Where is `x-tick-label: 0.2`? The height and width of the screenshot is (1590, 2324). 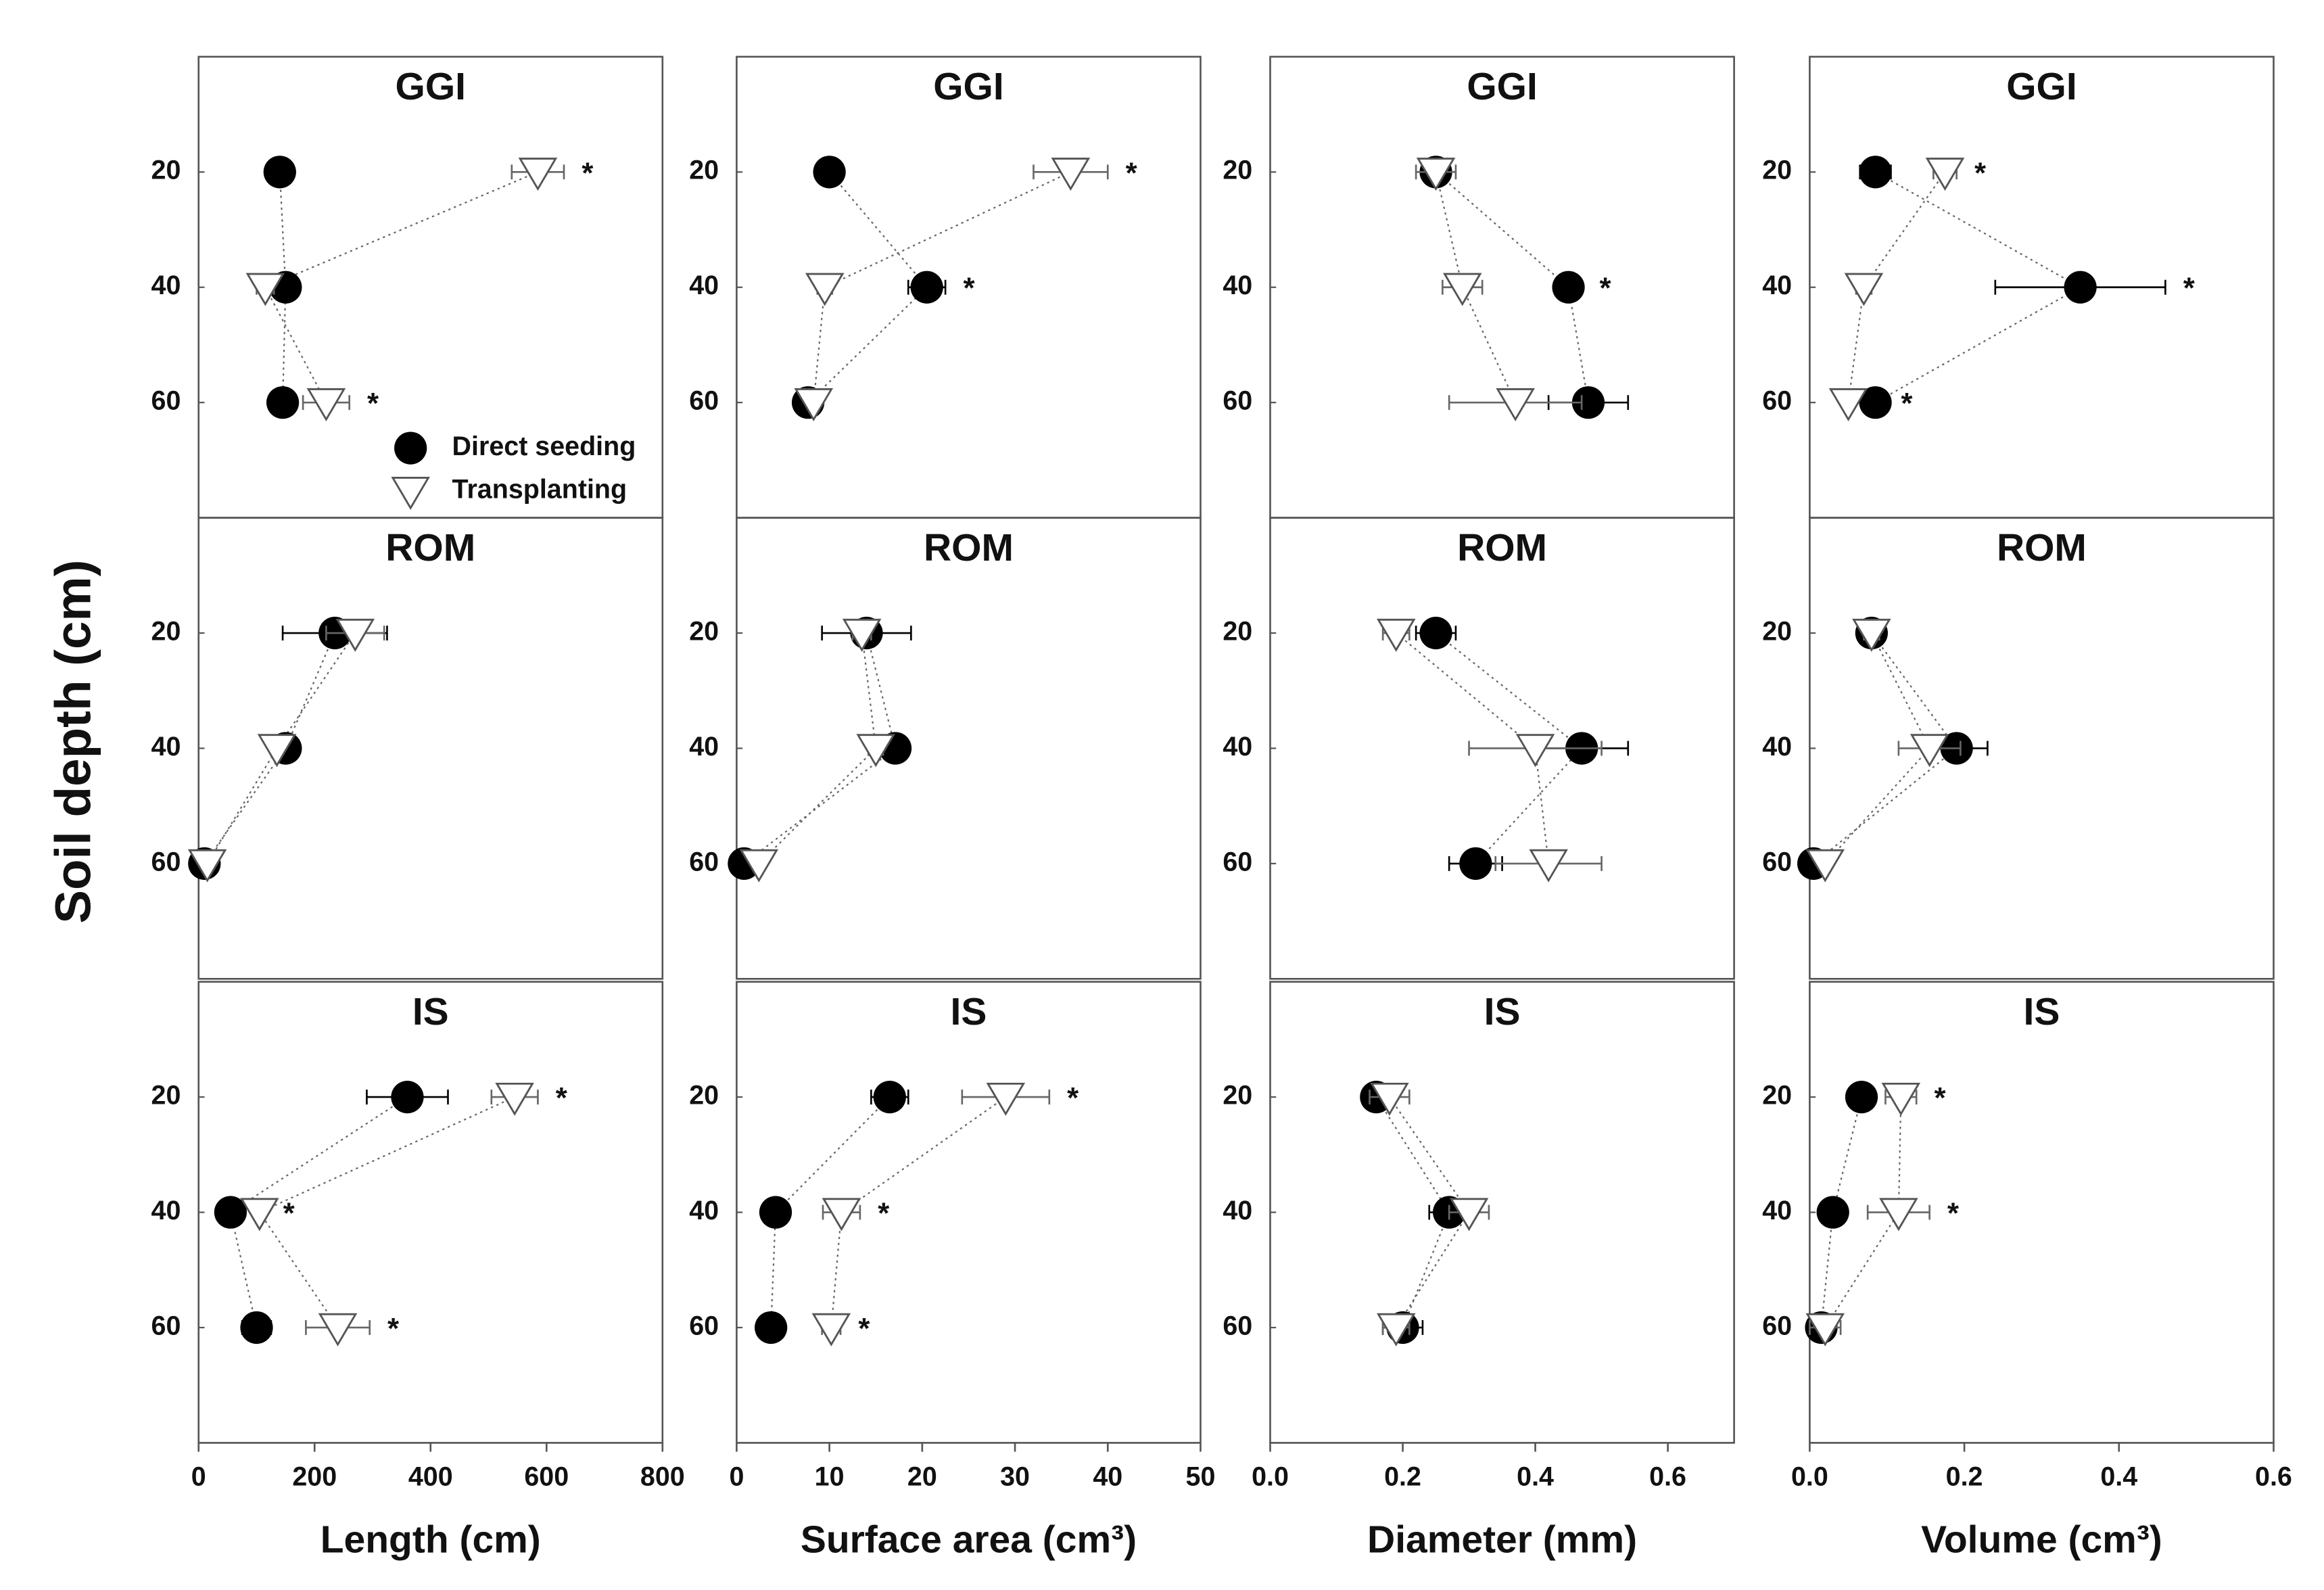
x-tick-label: 0.2 is located at coordinates (1402, 1476).